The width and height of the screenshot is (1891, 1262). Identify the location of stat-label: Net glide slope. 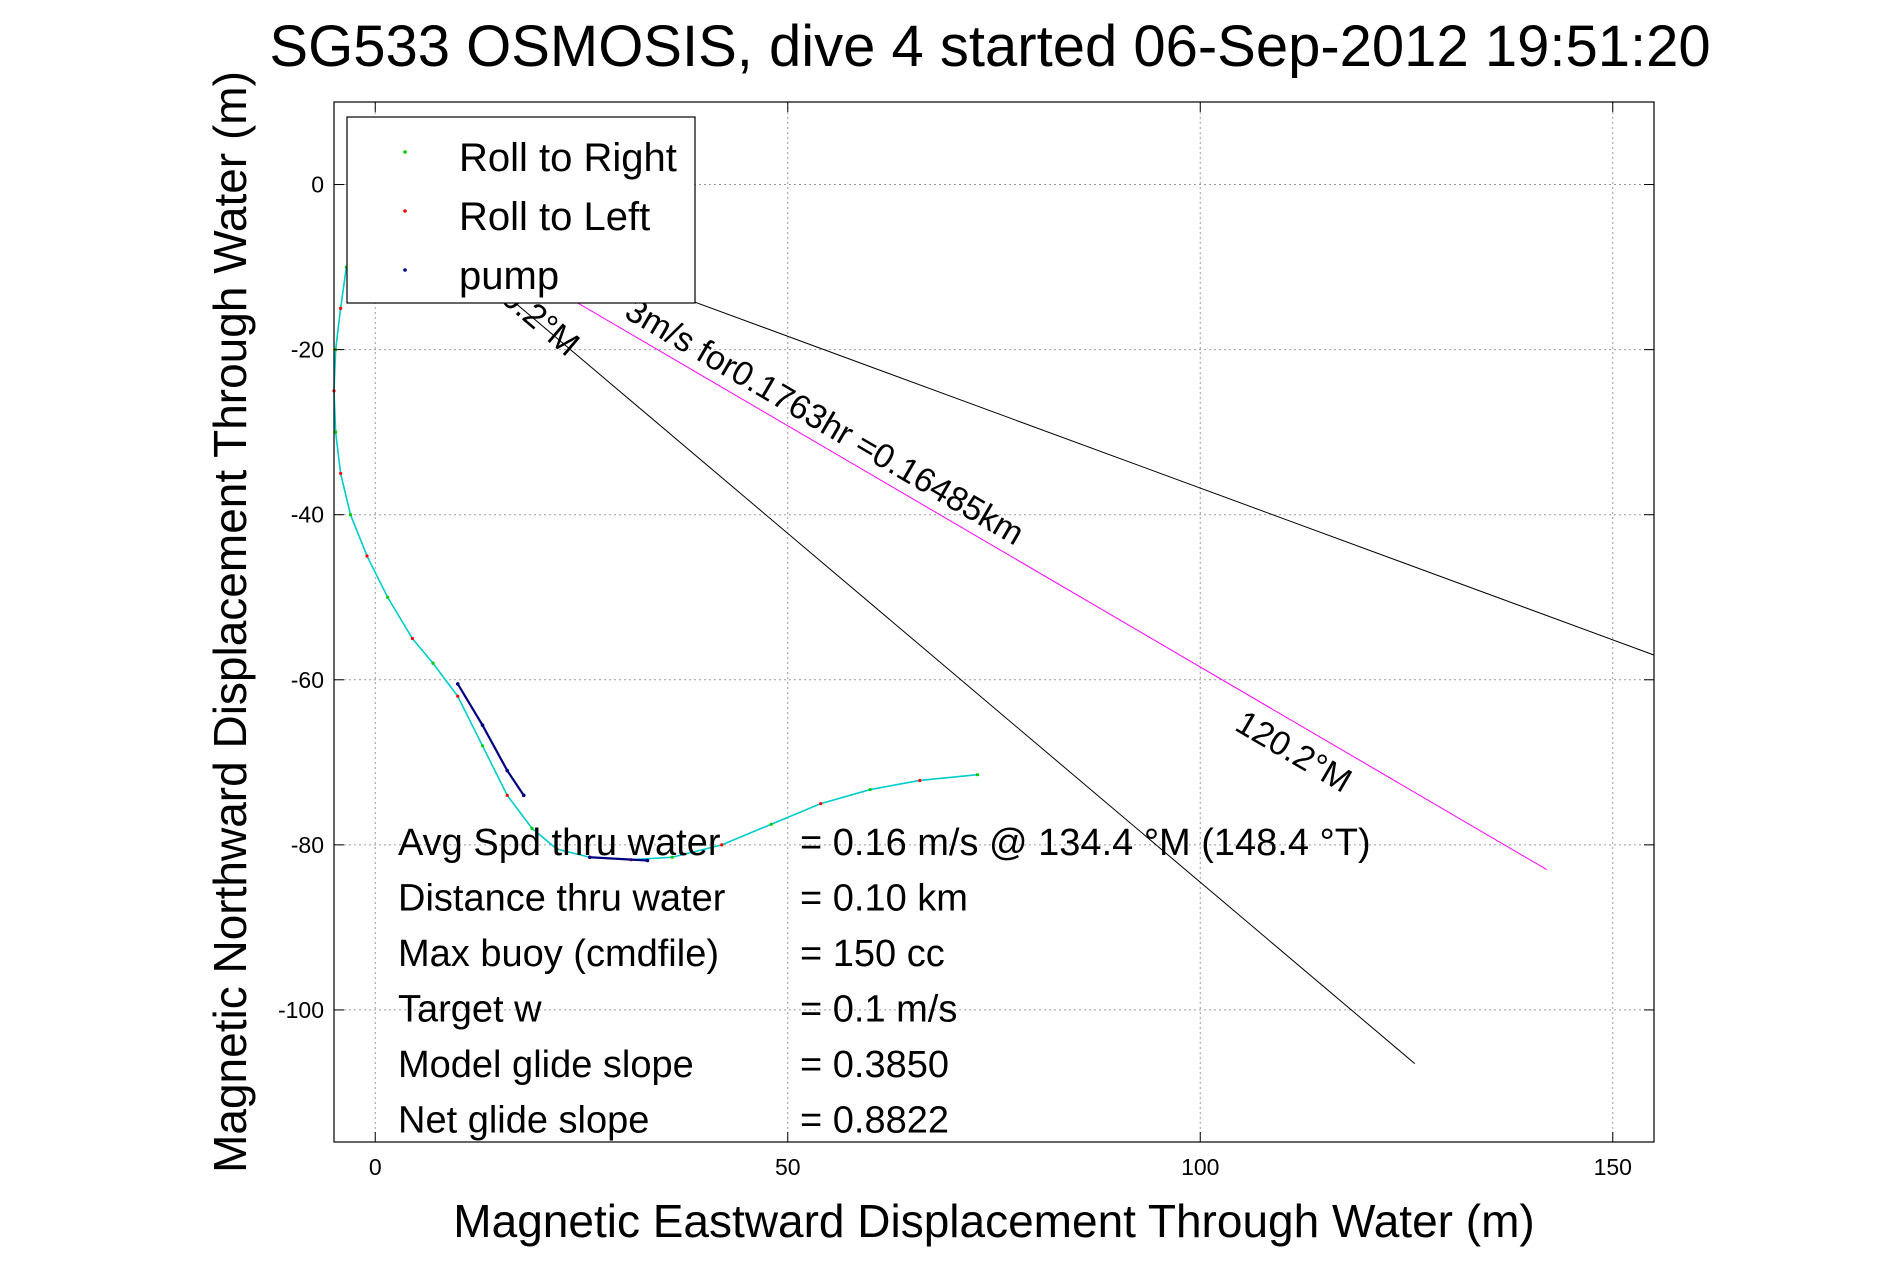
(523, 1121).